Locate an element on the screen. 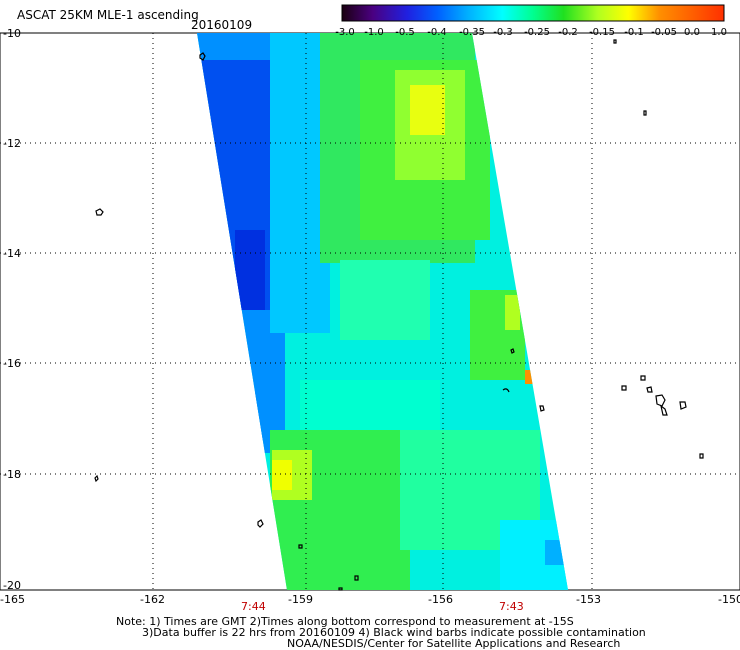 This screenshot has height=650, width=740. colorbar-label: -0.25 is located at coordinates (537, 32).